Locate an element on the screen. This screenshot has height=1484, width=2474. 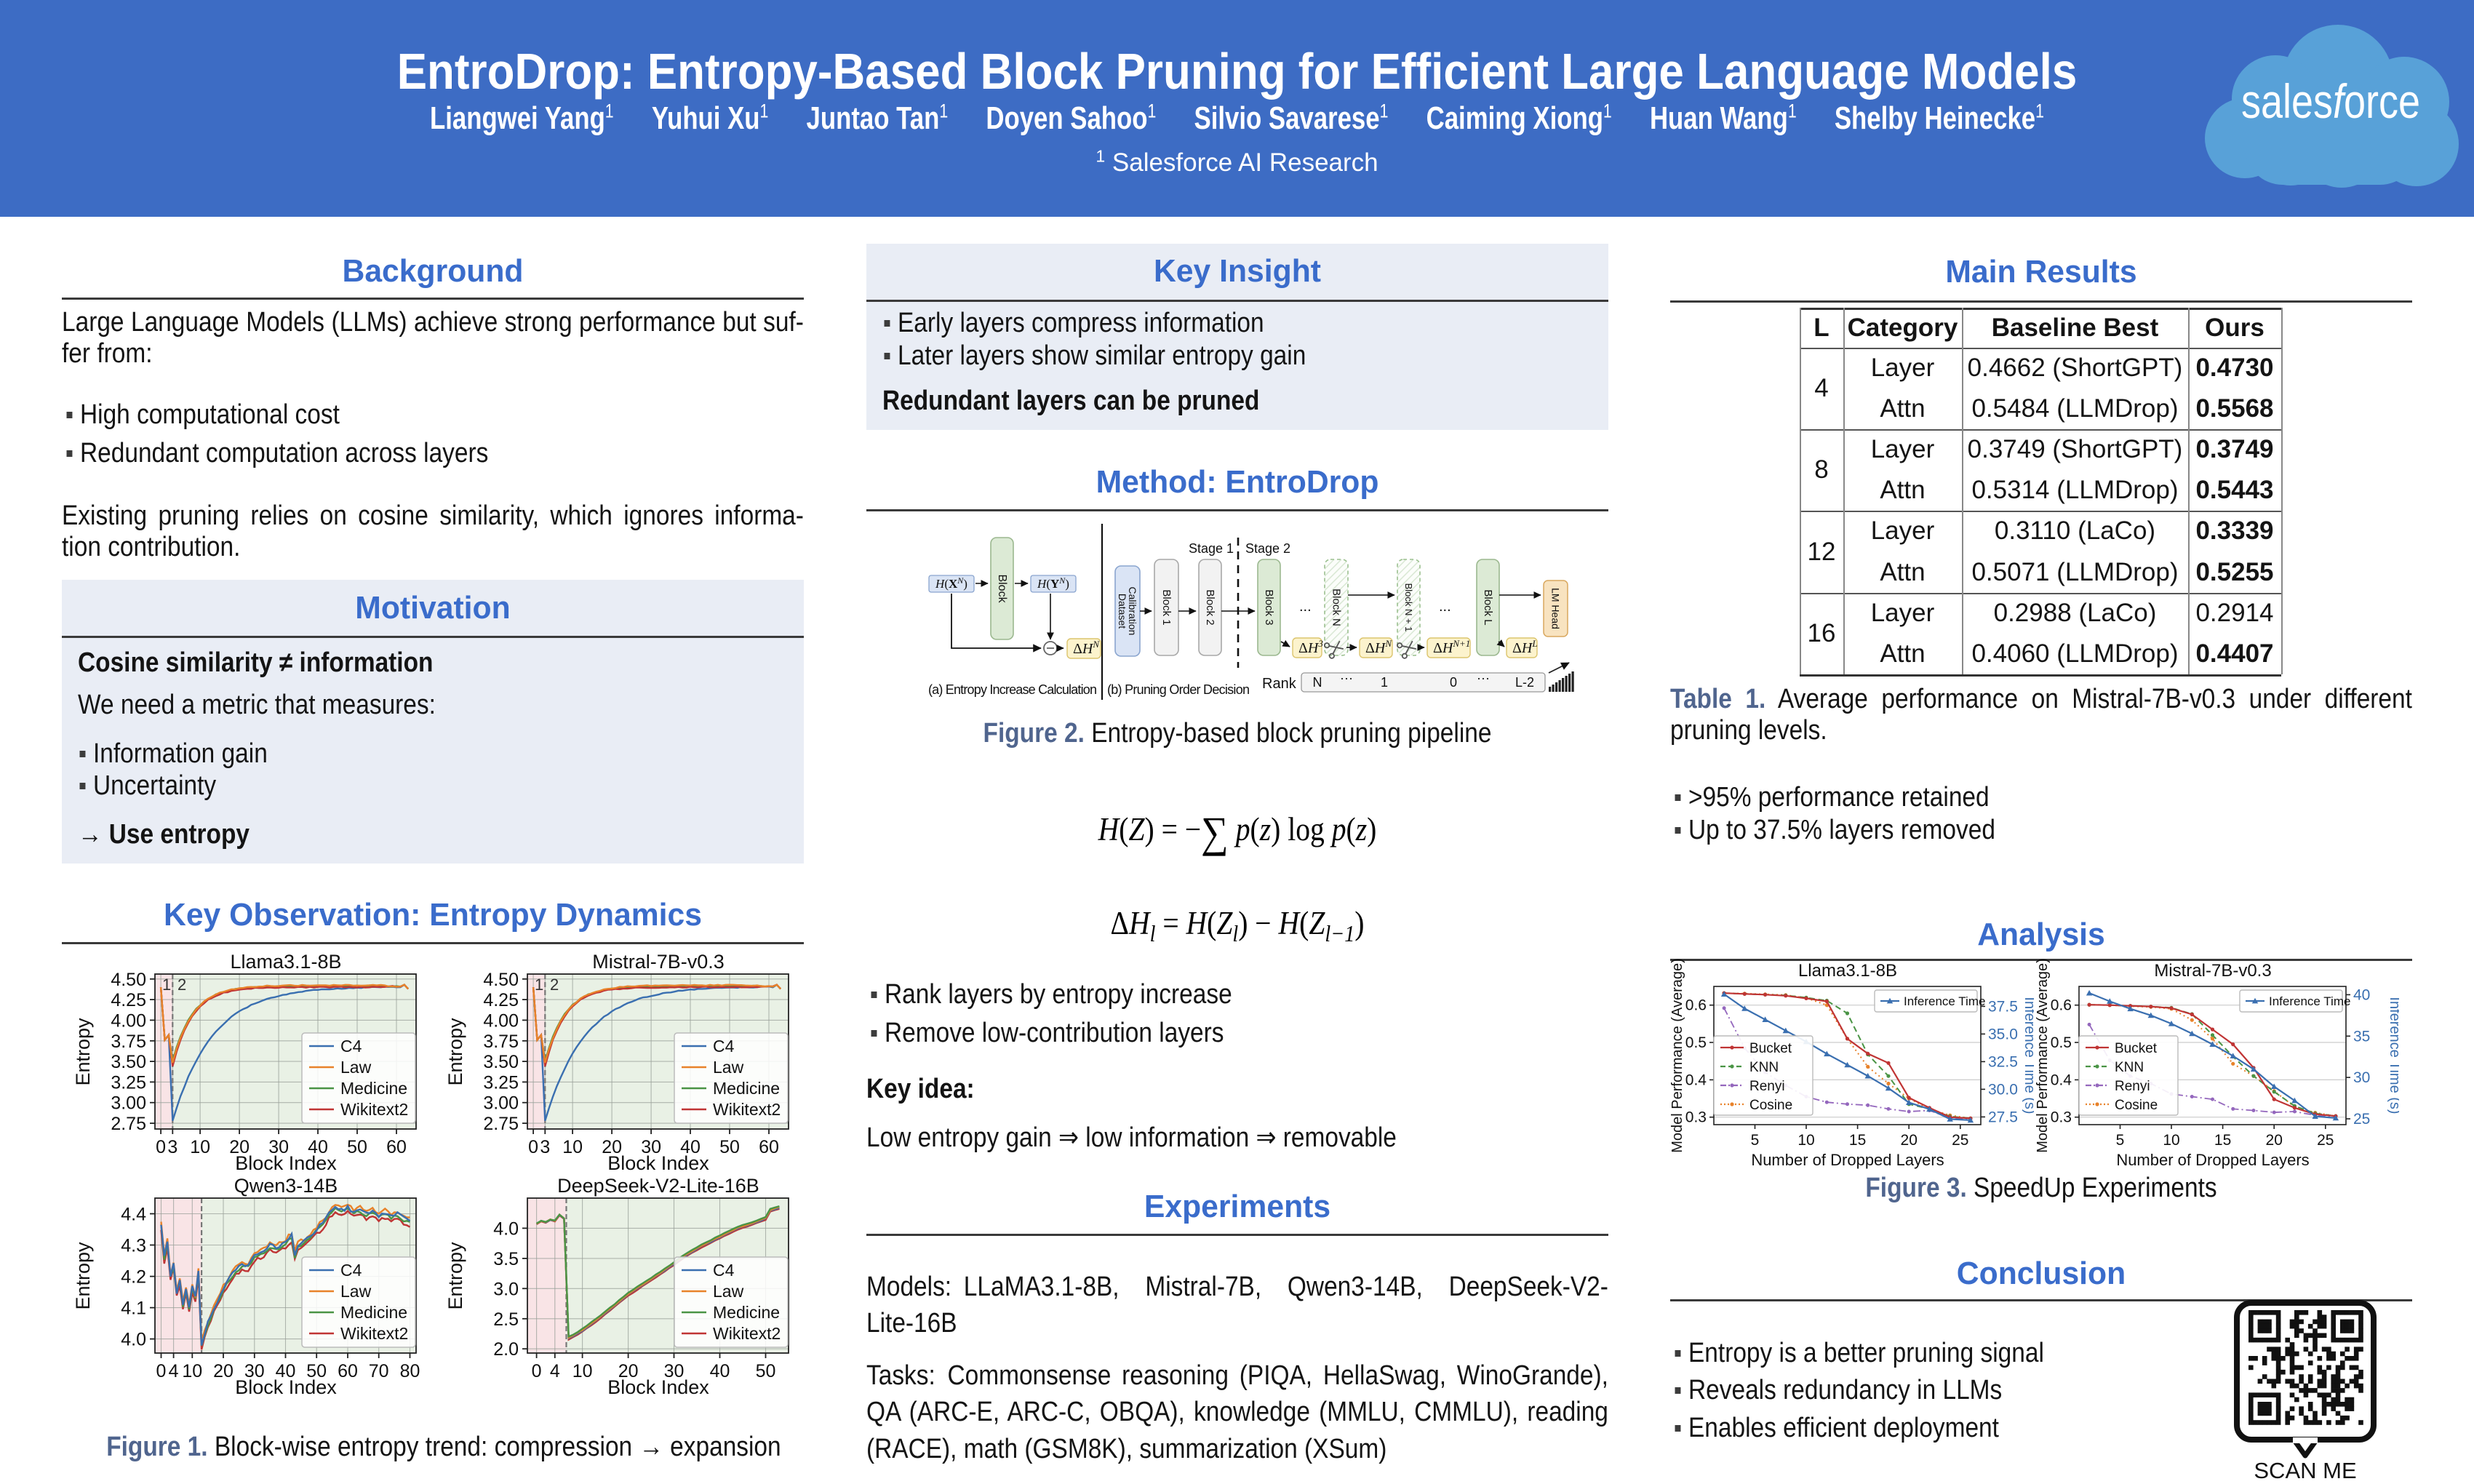
svg-text: ΔHN is located at coordinates (1378, 647).